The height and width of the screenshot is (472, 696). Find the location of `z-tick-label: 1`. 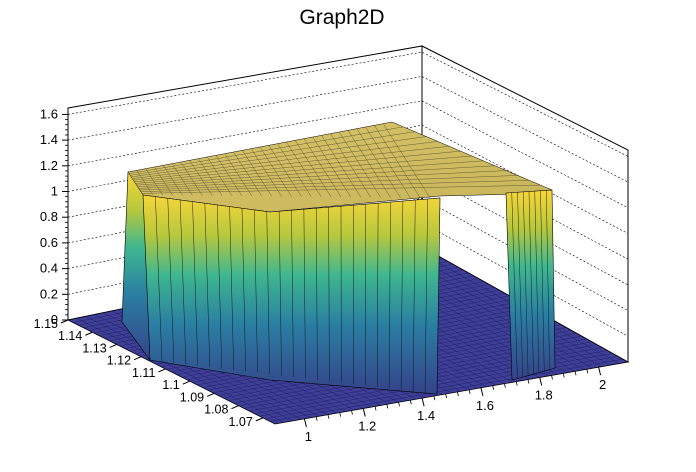

z-tick-label: 1 is located at coordinates (54, 191).